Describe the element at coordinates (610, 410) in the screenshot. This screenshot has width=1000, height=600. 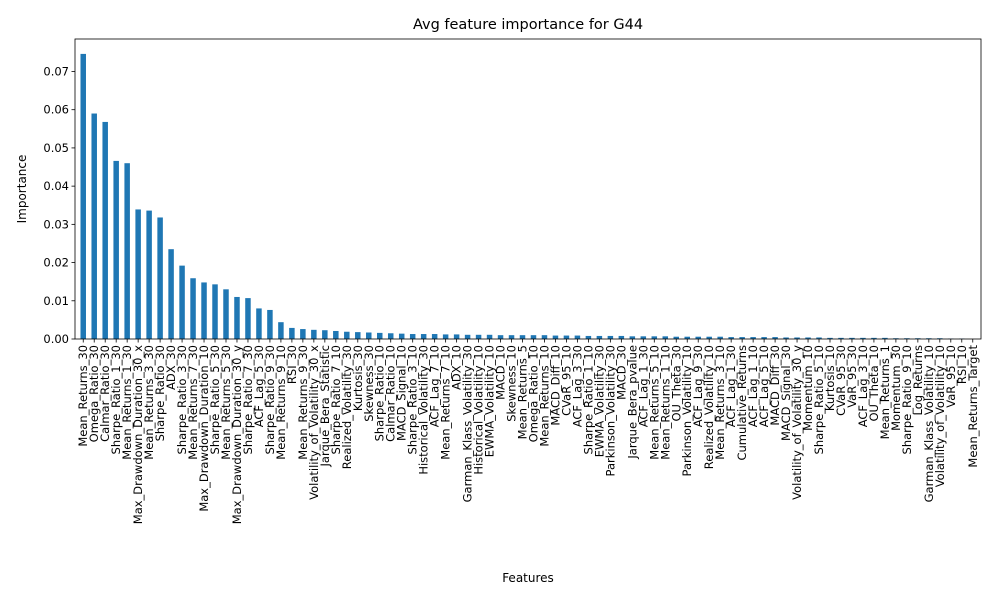
I see `x-tick-label: Parkinson_Volatility_30` at that location.